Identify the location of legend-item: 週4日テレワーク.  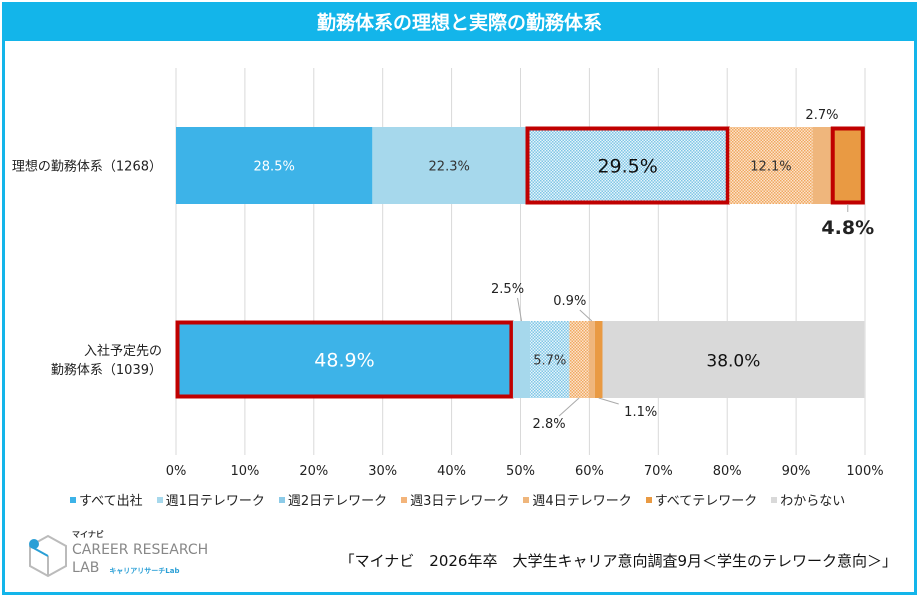
(577, 499).